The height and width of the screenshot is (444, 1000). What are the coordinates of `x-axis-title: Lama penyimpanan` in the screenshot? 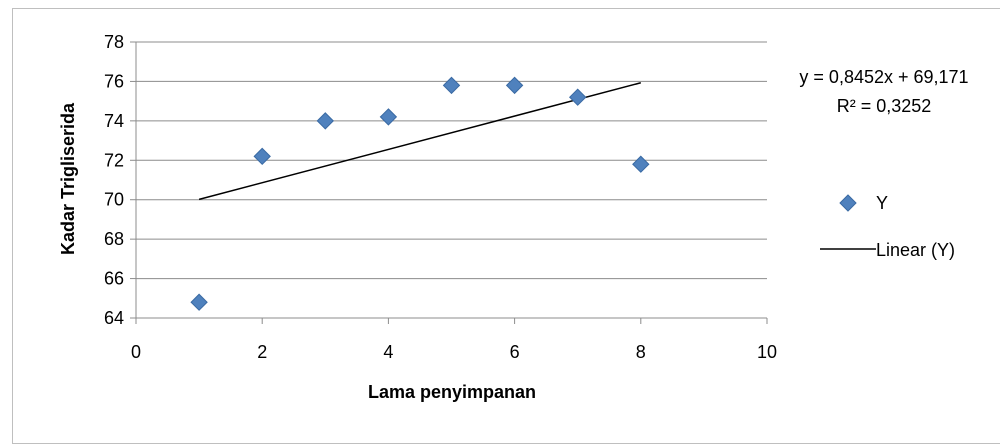 It's located at (452, 392).